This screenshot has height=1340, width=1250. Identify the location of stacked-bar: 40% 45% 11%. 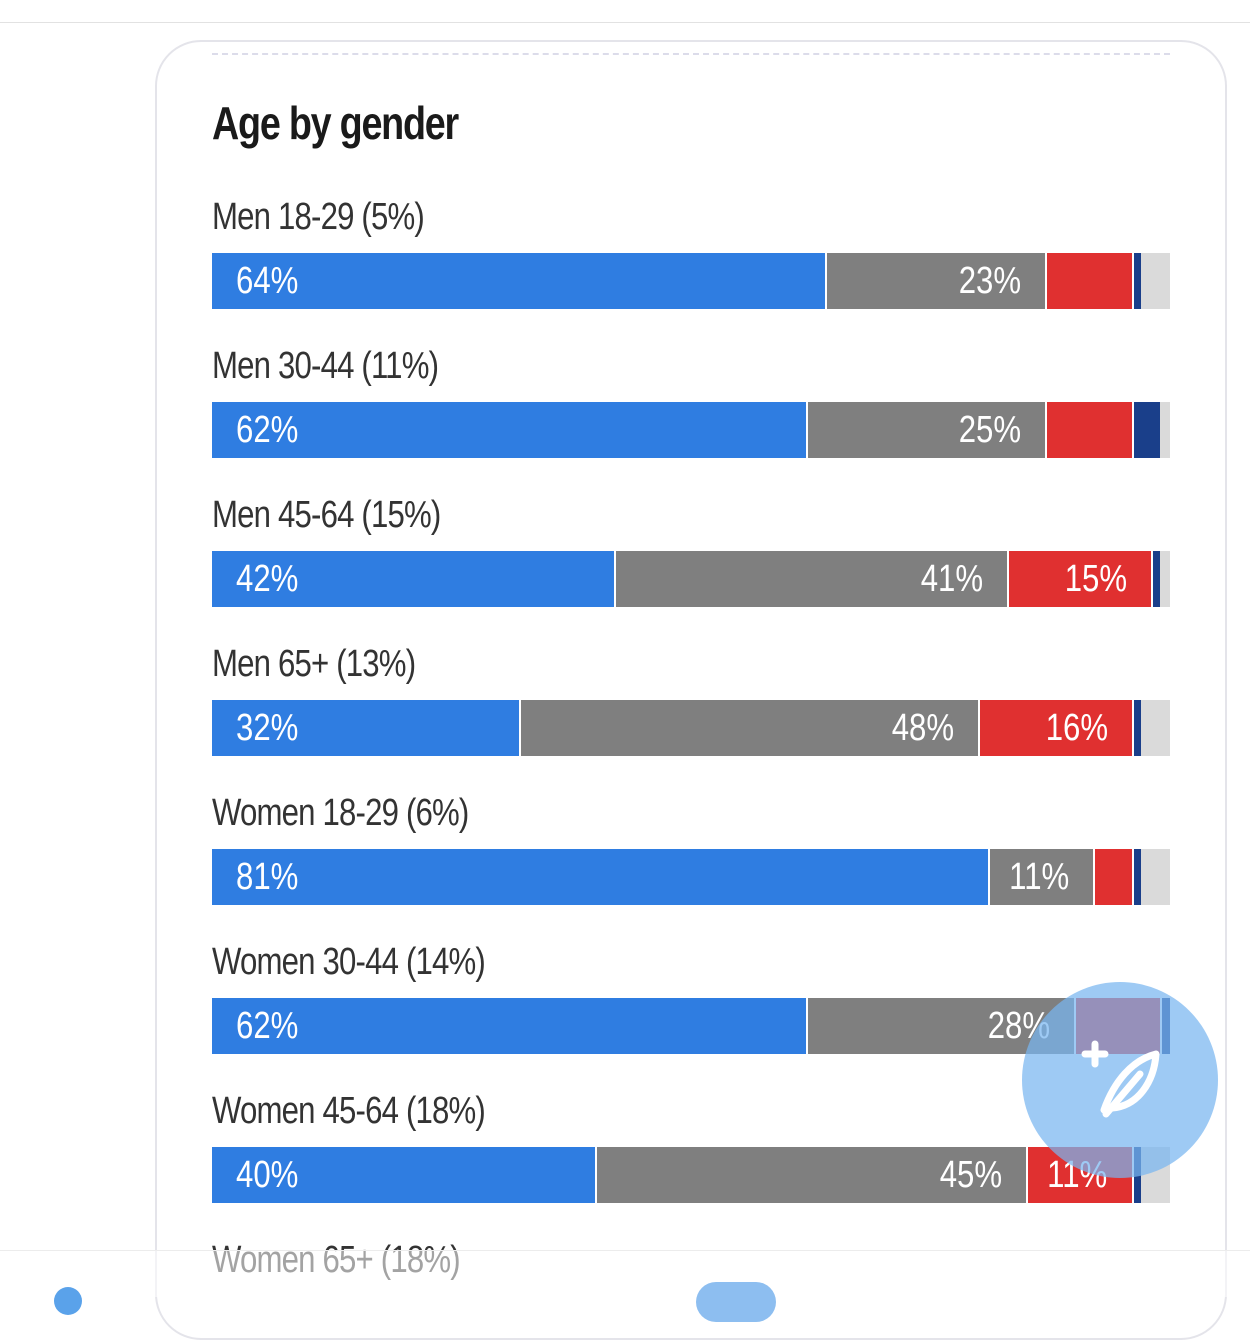
(691, 1175).